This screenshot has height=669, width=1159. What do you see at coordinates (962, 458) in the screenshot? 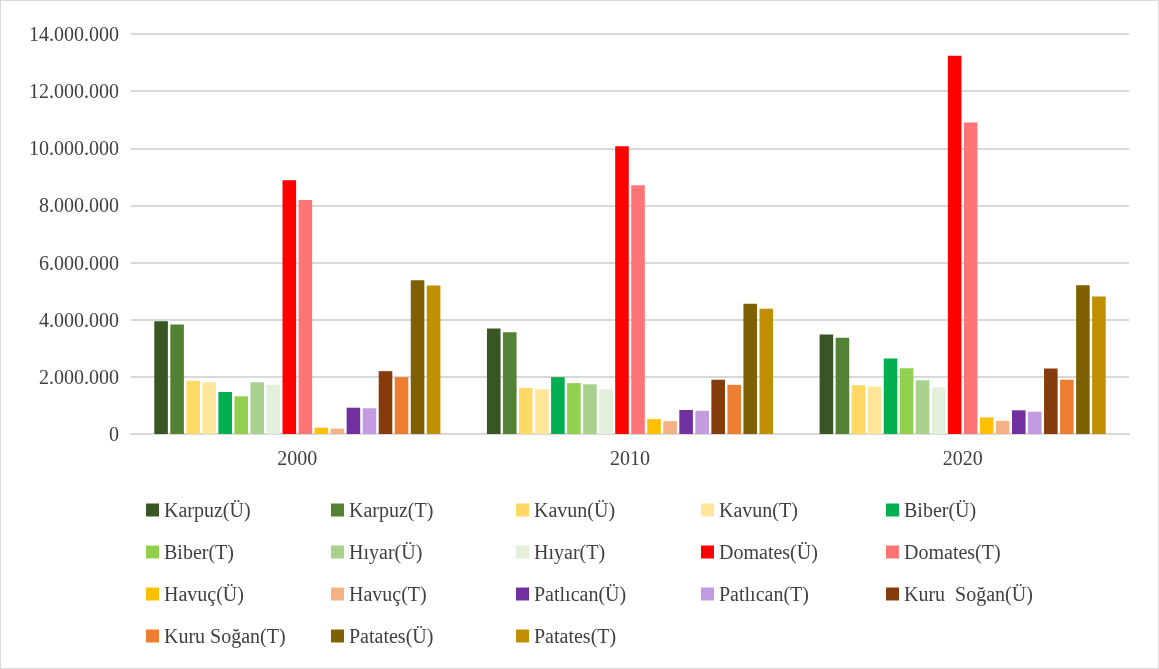
I see `x-tick-label: 2020` at bounding box center [962, 458].